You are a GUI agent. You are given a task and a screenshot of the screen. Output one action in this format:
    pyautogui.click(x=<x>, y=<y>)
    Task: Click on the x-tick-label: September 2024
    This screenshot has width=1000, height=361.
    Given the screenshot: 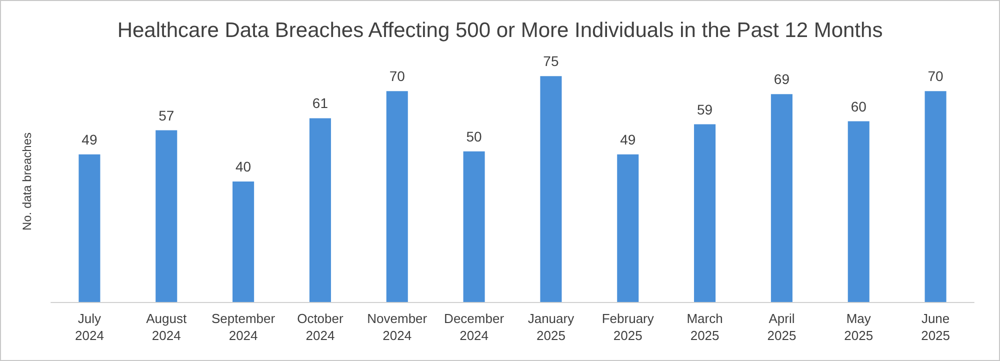 What is the action you would take?
    pyautogui.click(x=243, y=327)
    